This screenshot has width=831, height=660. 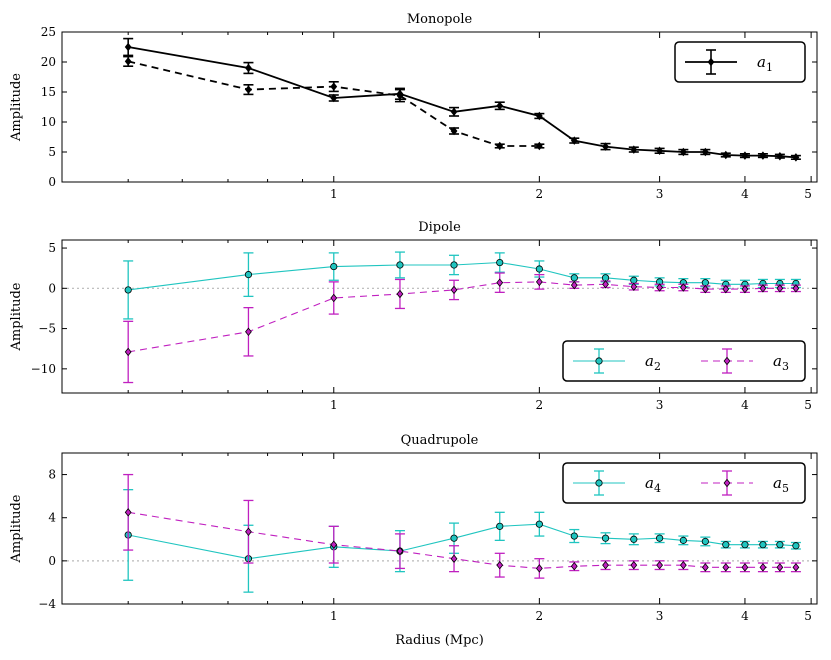 What do you see at coordinates (52, 518) in the screenshot?
I see `y-tick-label: 4` at bounding box center [52, 518].